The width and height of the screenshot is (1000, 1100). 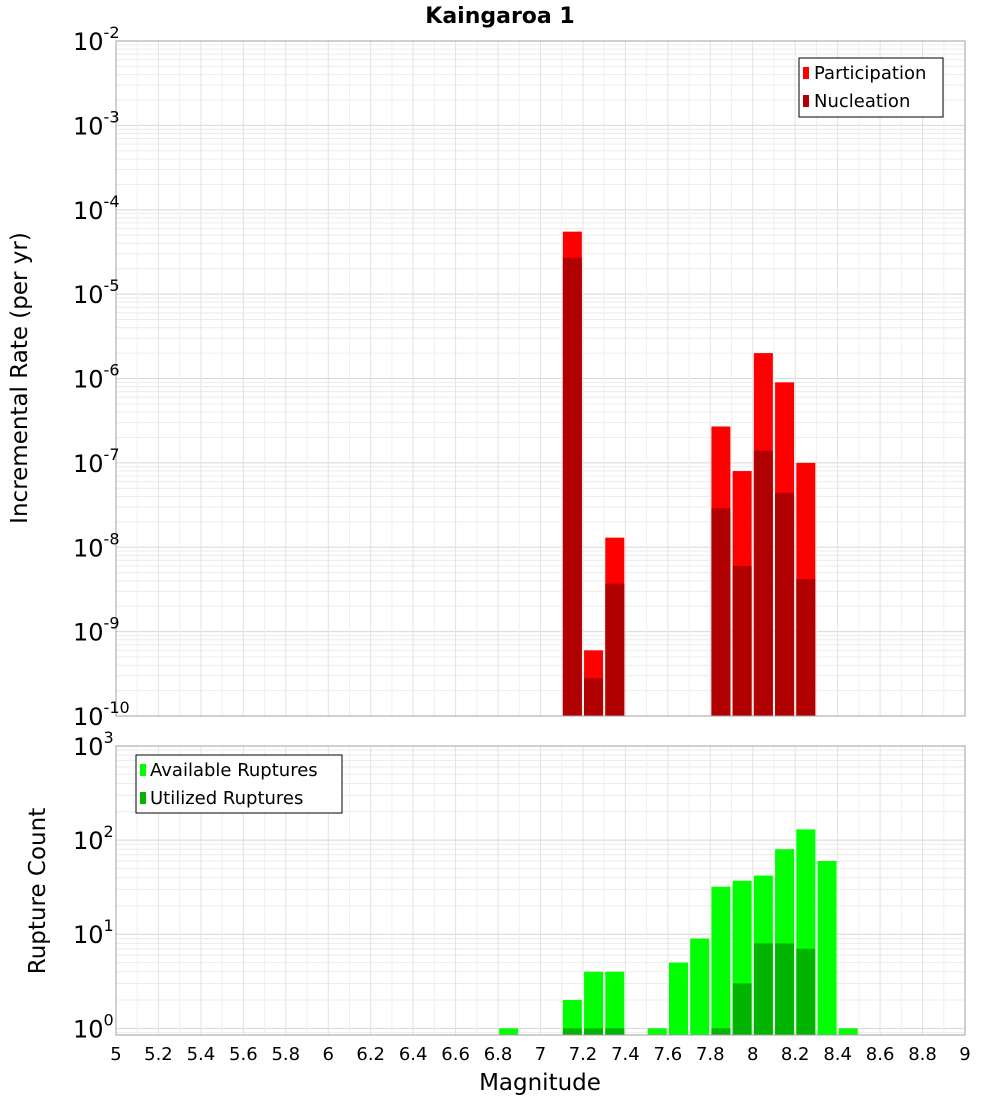 What do you see at coordinates (455, 1054) in the screenshot?
I see `x-tick-label: 6.6` at bounding box center [455, 1054].